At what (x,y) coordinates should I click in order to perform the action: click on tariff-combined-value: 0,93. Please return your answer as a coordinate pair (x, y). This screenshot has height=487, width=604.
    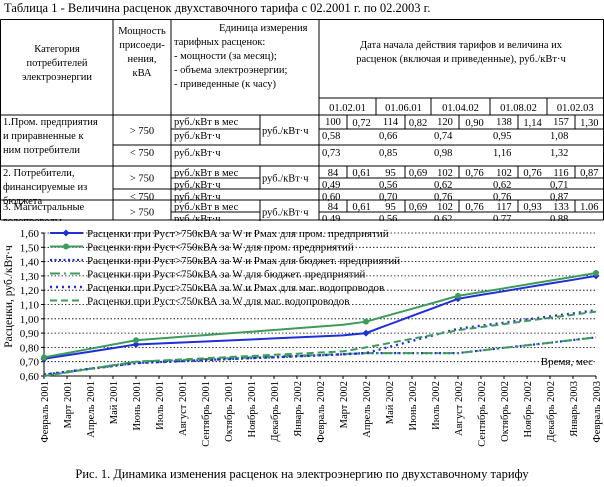
    Looking at the image, I should click on (532, 207).